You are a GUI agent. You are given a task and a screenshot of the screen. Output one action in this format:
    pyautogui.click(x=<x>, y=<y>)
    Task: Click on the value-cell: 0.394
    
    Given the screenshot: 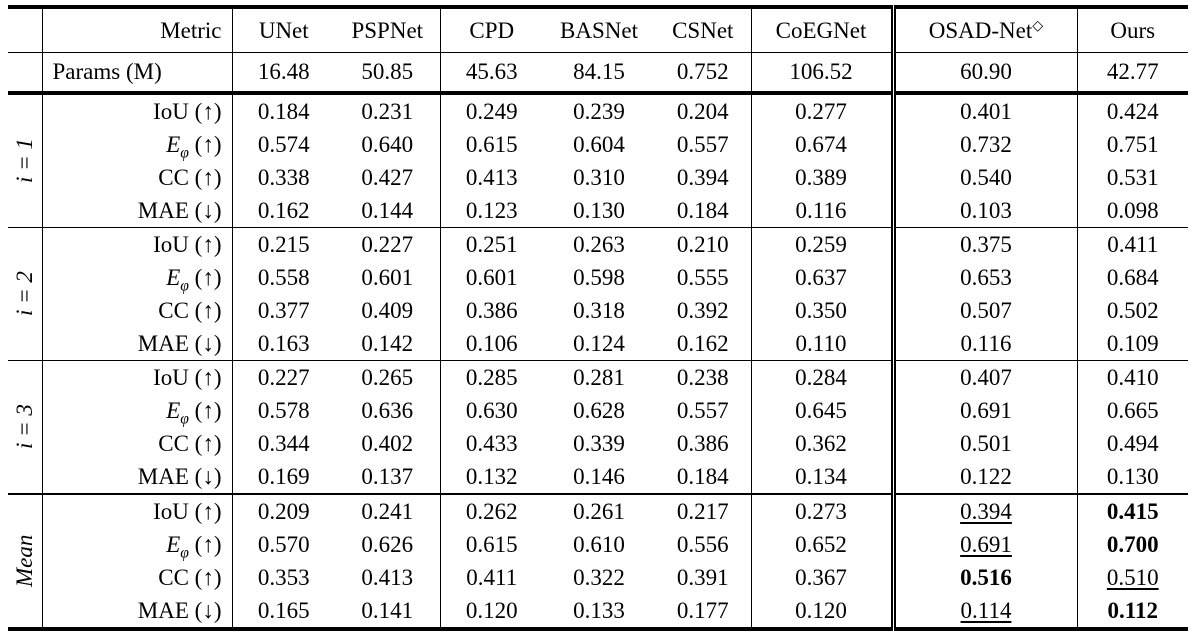 What is the action you would take?
    pyautogui.click(x=702, y=177)
    